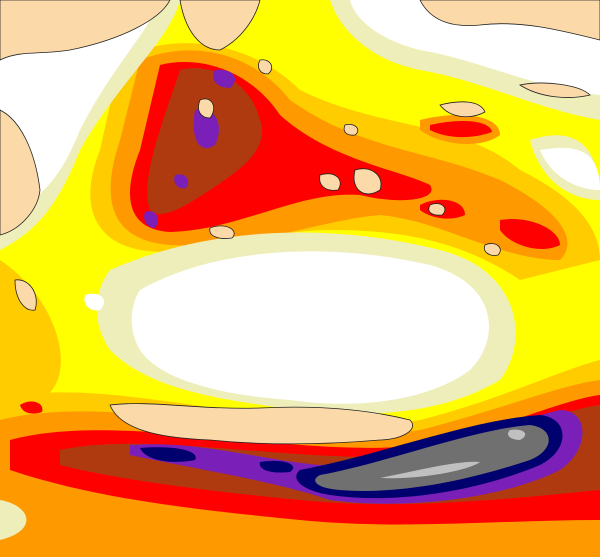 The width and height of the screenshot is (600, 557). I want to click on peloponnese-tip, so click(25, 295).